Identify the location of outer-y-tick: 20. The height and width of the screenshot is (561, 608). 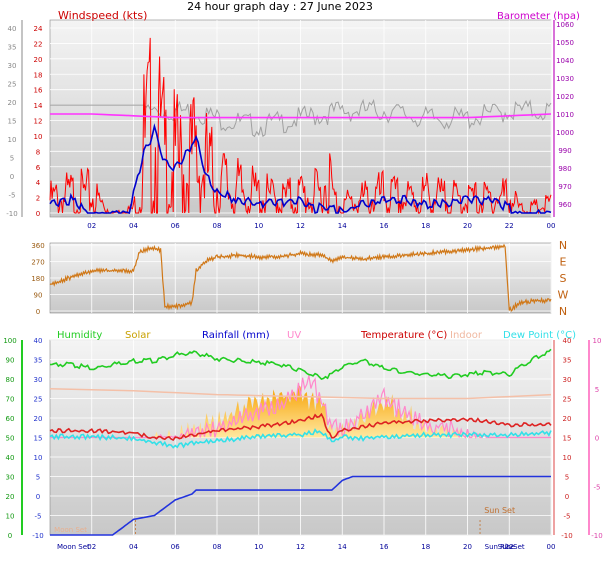
(12, 103).